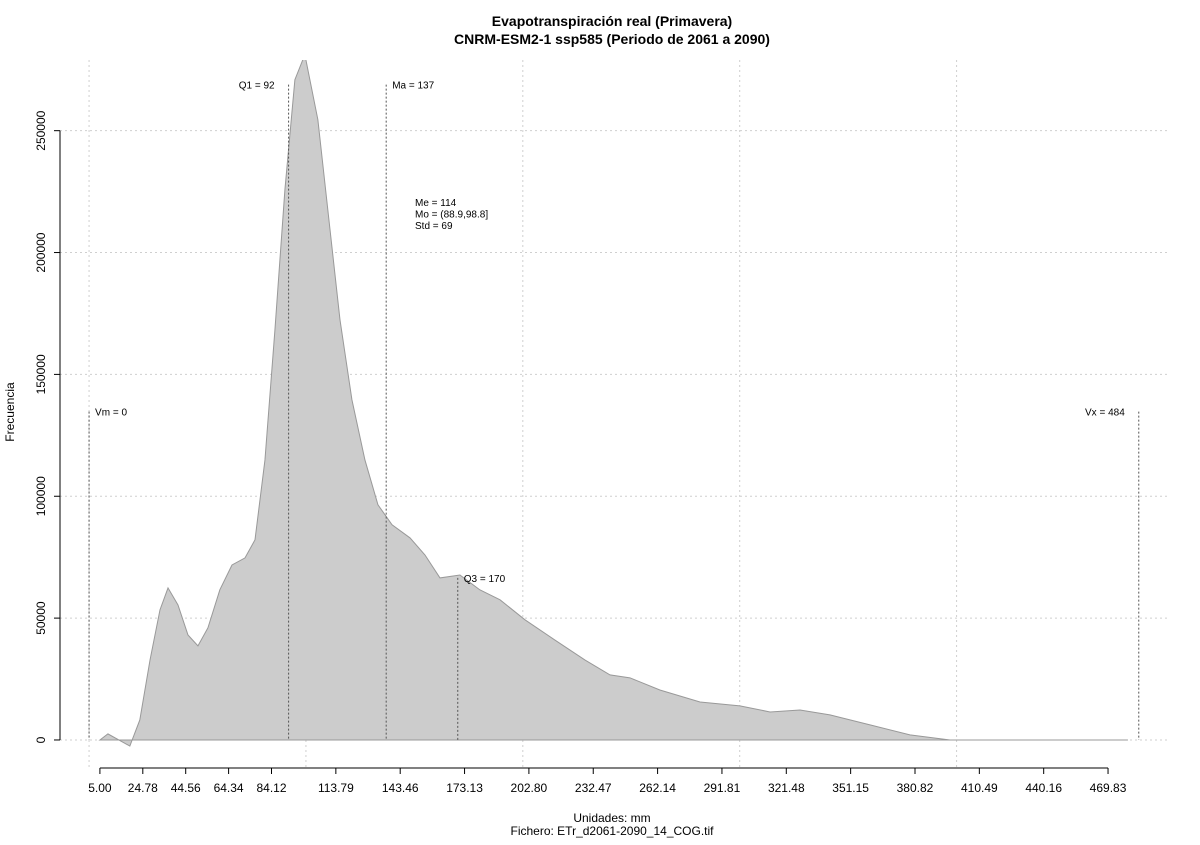 The image size is (1200, 845). What do you see at coordinates (229, 788) in the screenshot?
I see `x-tick-label: 64.34` at bounding box center [229, 788].